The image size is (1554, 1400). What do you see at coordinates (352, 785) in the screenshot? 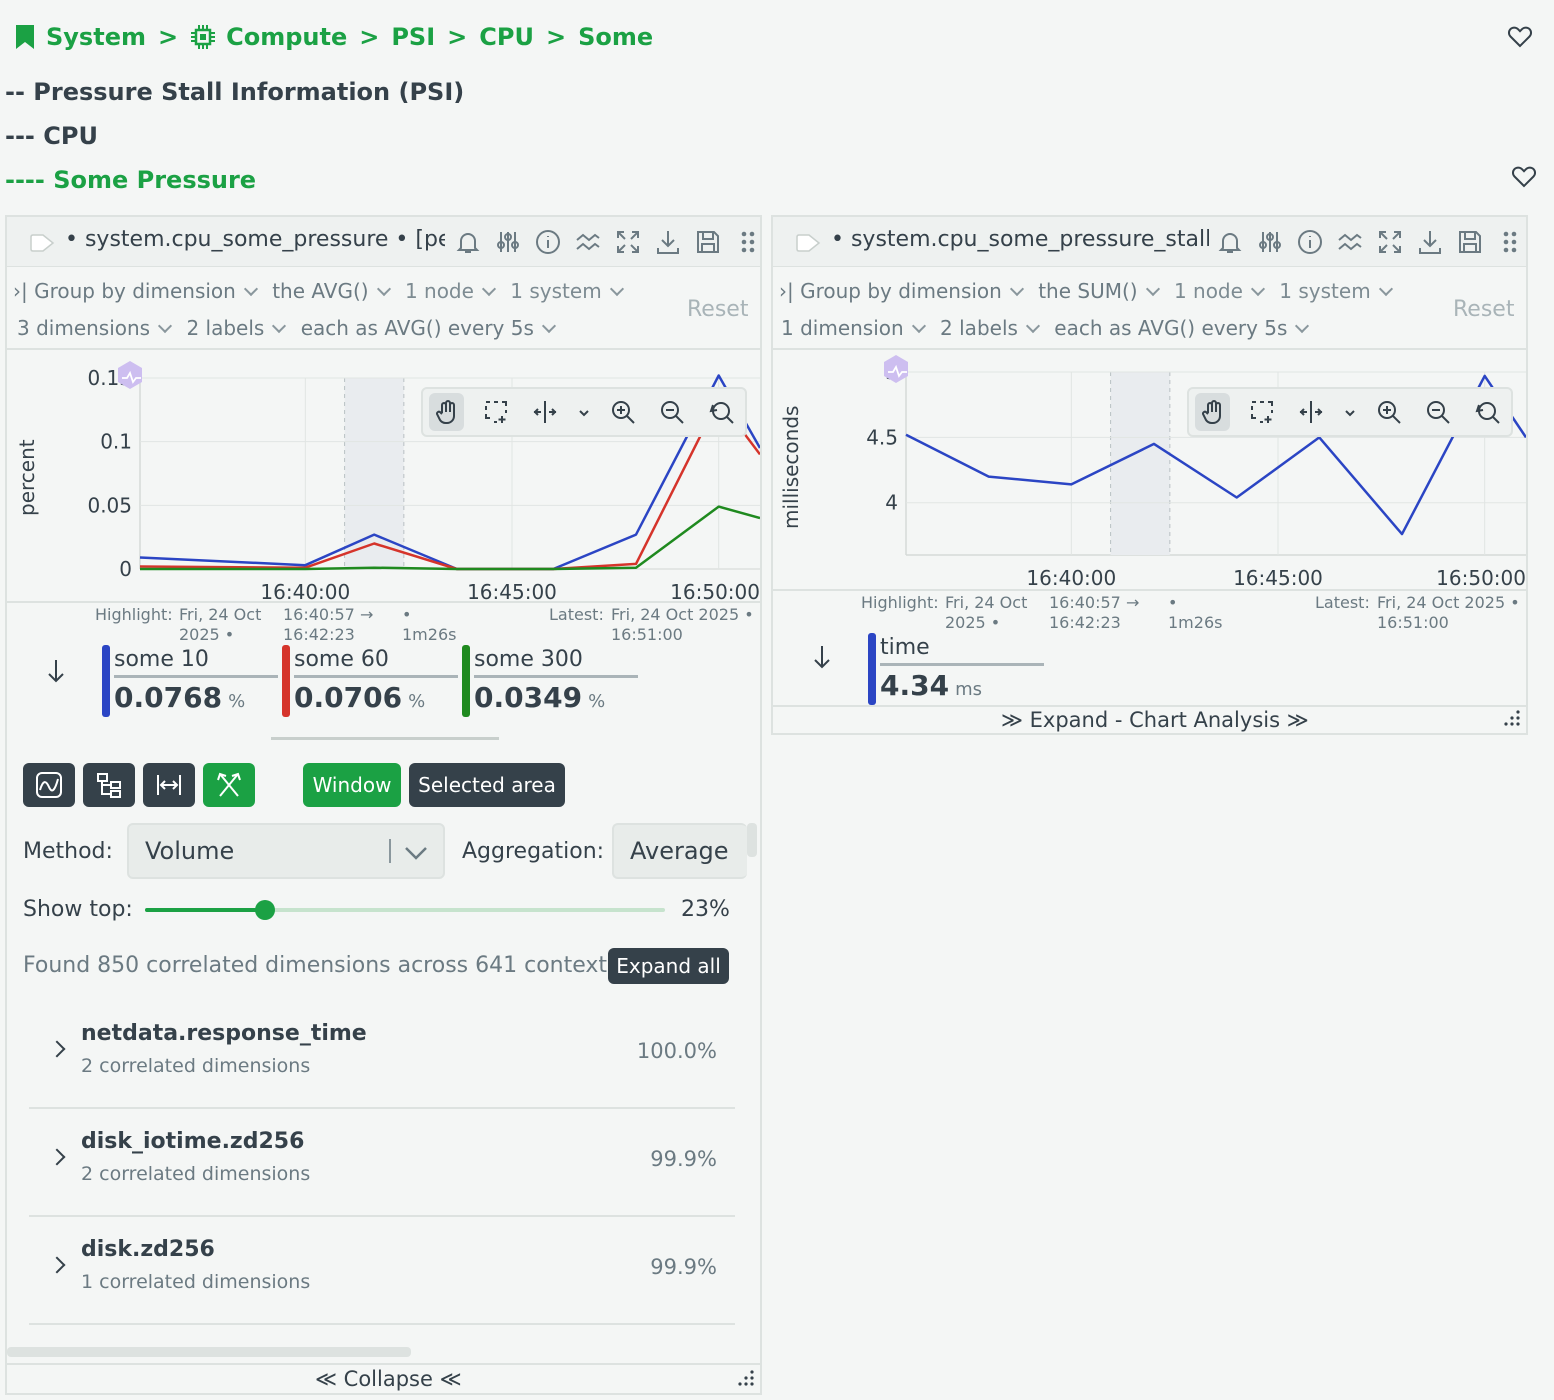
I see `window-button: Window` at bounding box center [352, 785].